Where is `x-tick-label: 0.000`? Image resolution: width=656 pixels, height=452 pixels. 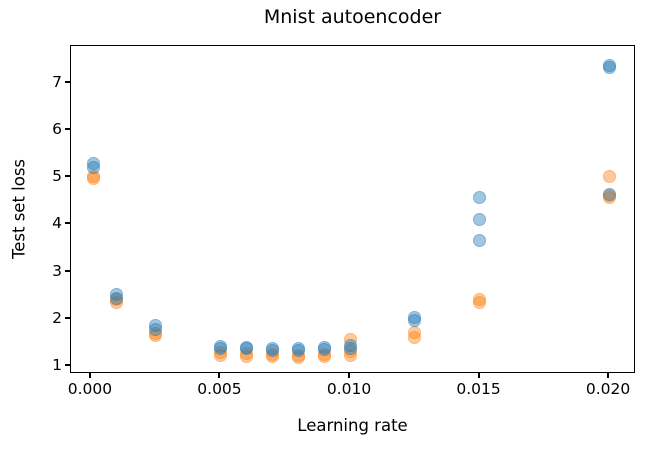
x-tick-label: 0.000 is located at coordinates (90, 389).